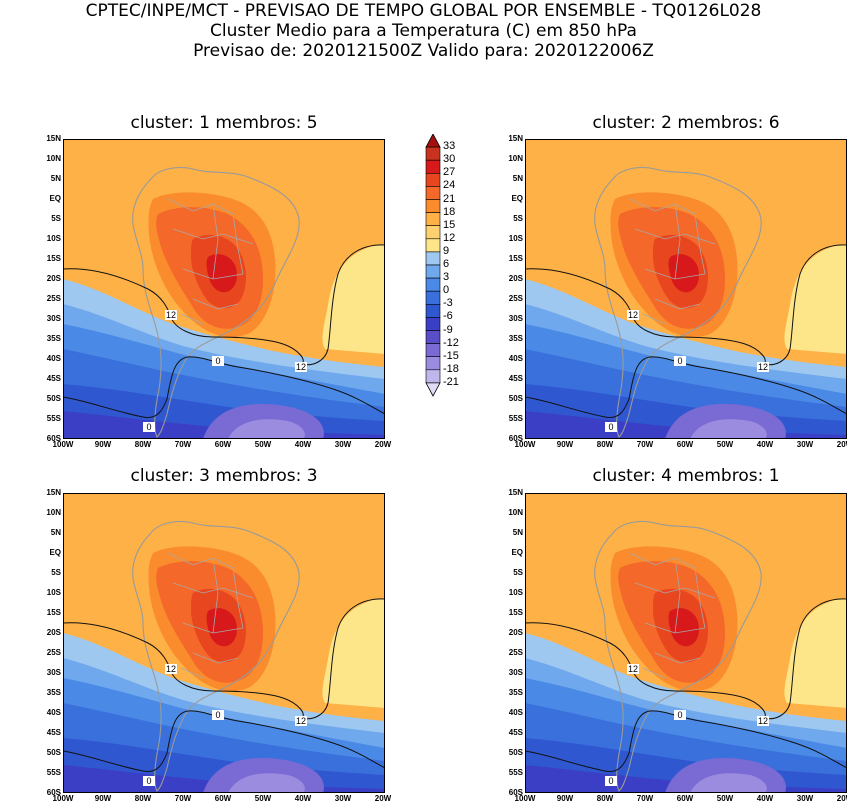  Describe the element at coordinates (645, 798) in the screenshot. I see `lon-tick-label: 70W` at that location.